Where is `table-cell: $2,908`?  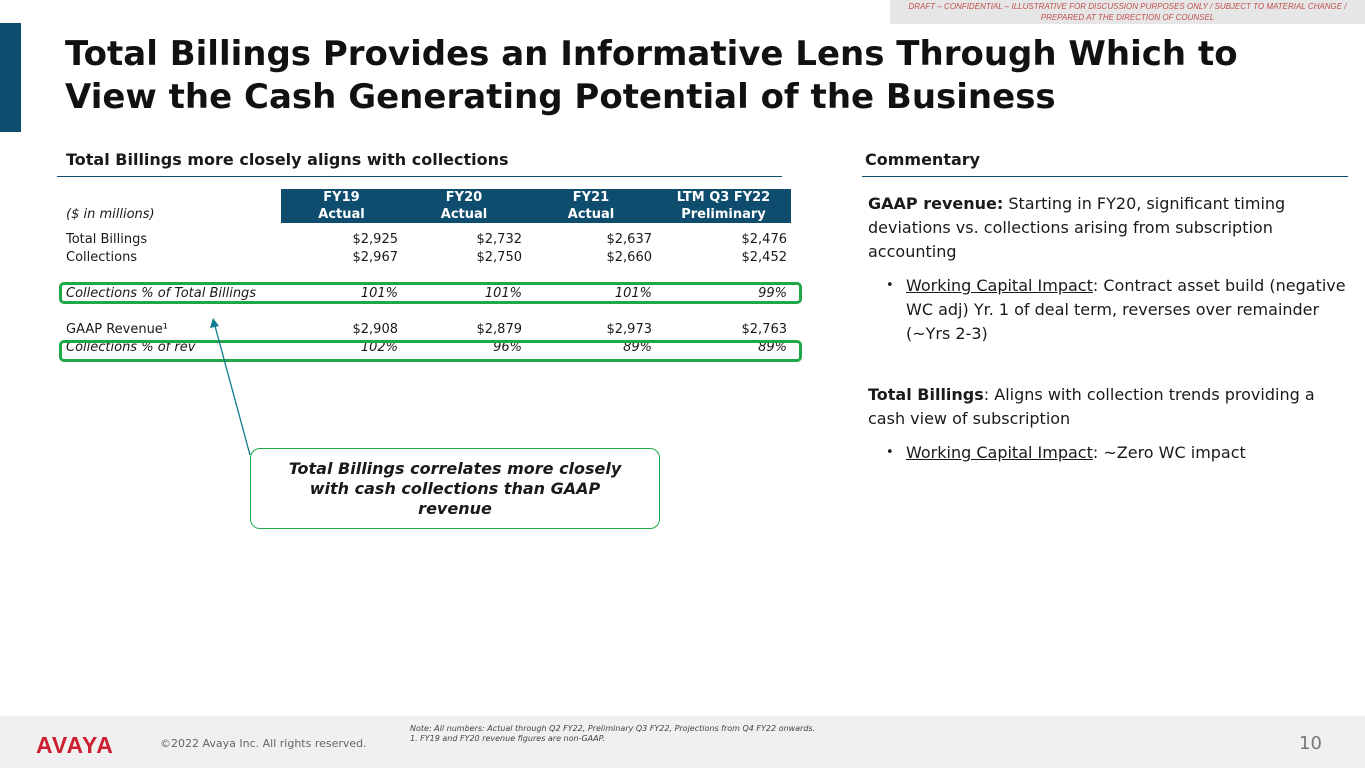 table-cell: $2,908 is located at coordinates (375, 329).